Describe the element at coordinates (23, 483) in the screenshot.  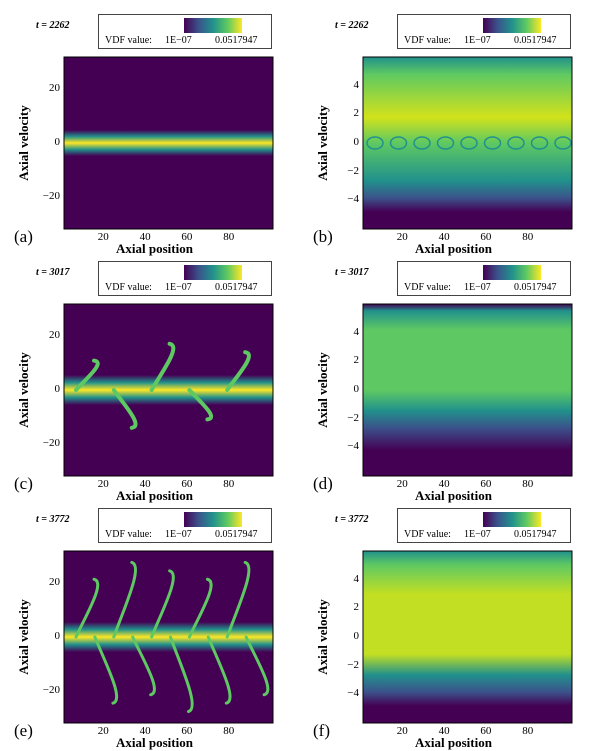
I see `panel-letter: (c)` at that location.